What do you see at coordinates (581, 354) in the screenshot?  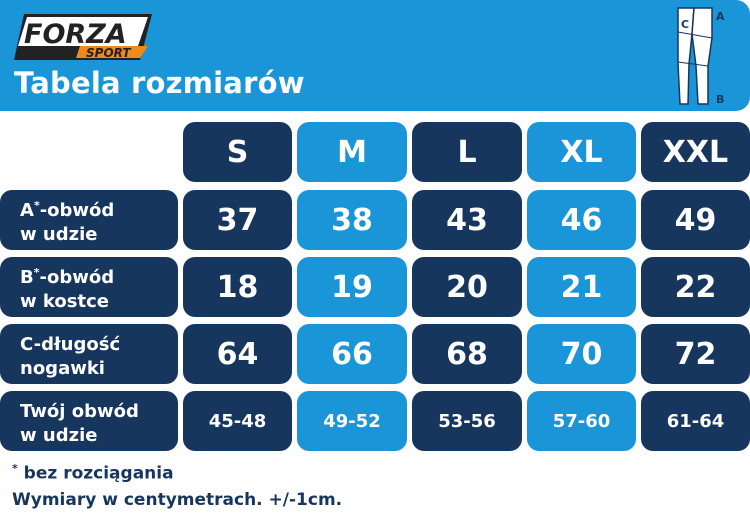 I see `value-cell: 70` at bounding box center [581, 354].